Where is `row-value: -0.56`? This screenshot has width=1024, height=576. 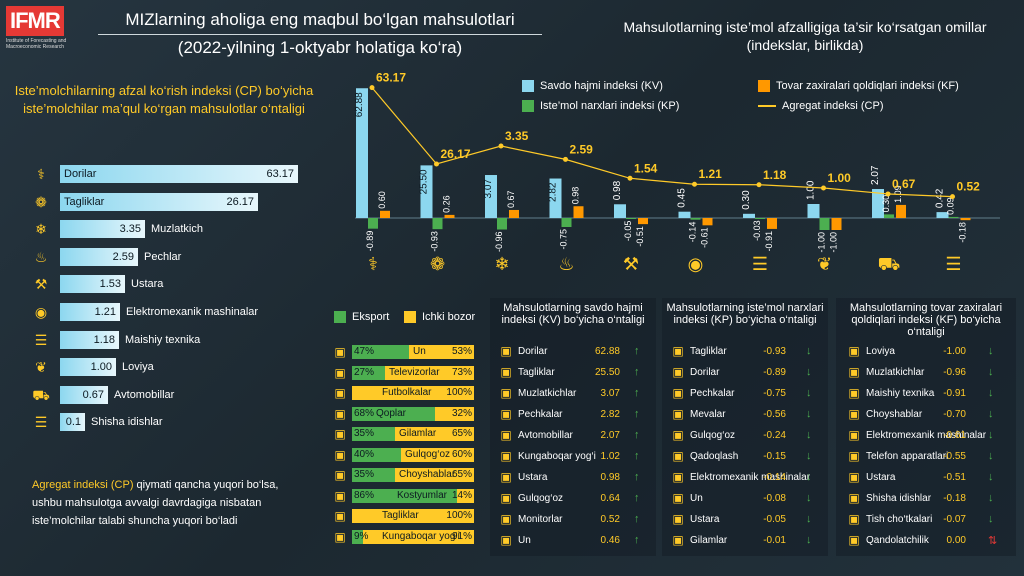 row-value: -0.56 is located at coordinates (774, 414).